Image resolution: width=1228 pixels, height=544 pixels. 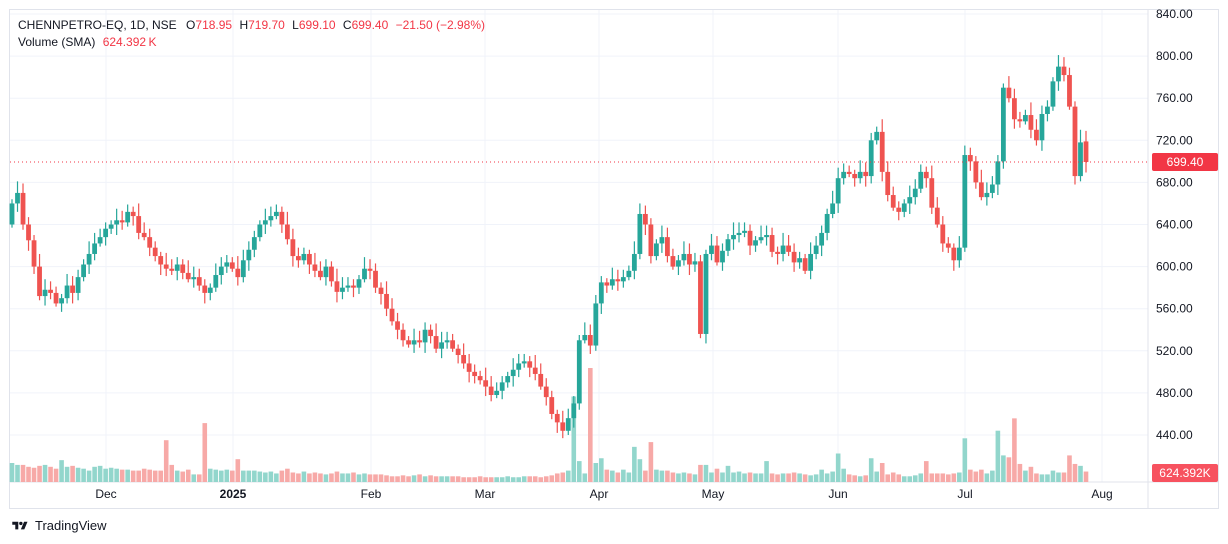 What do you see at coordinates (129, 42) in the screenshot?
I see `volume-value: 624.392 K` at bounding box center [129, 42].